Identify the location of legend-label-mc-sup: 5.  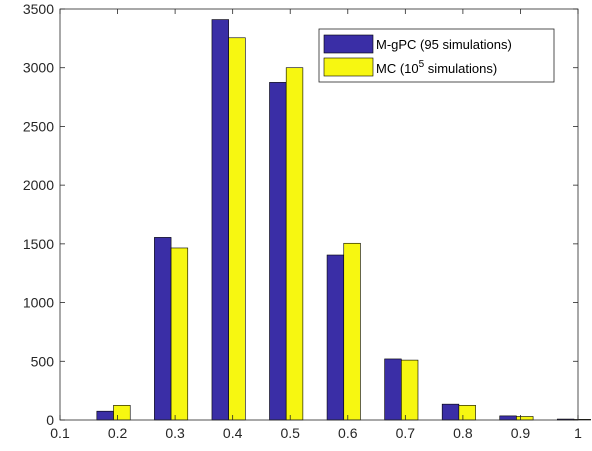
(422, 64).